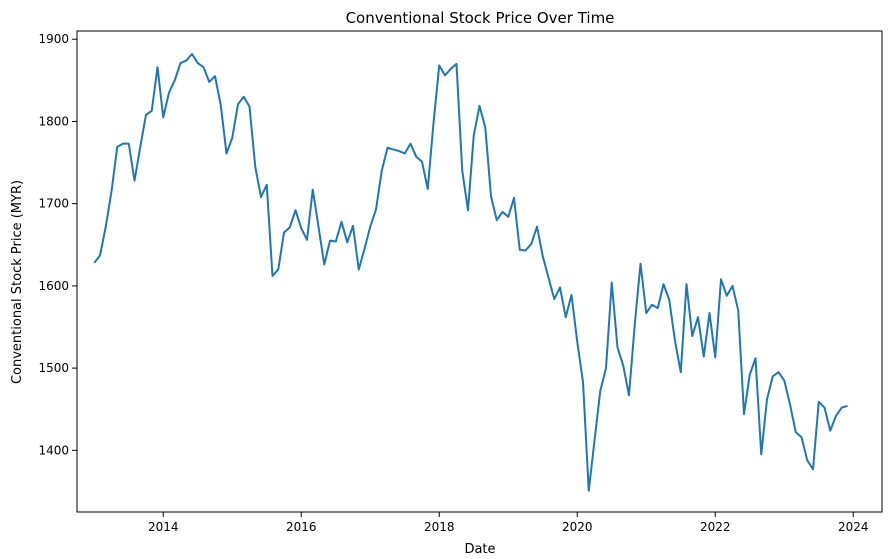  What do you see at coordinates (577, 527) in the screenshot?
I see `x-tick-label: 2020` at bounding box center [577, 527].